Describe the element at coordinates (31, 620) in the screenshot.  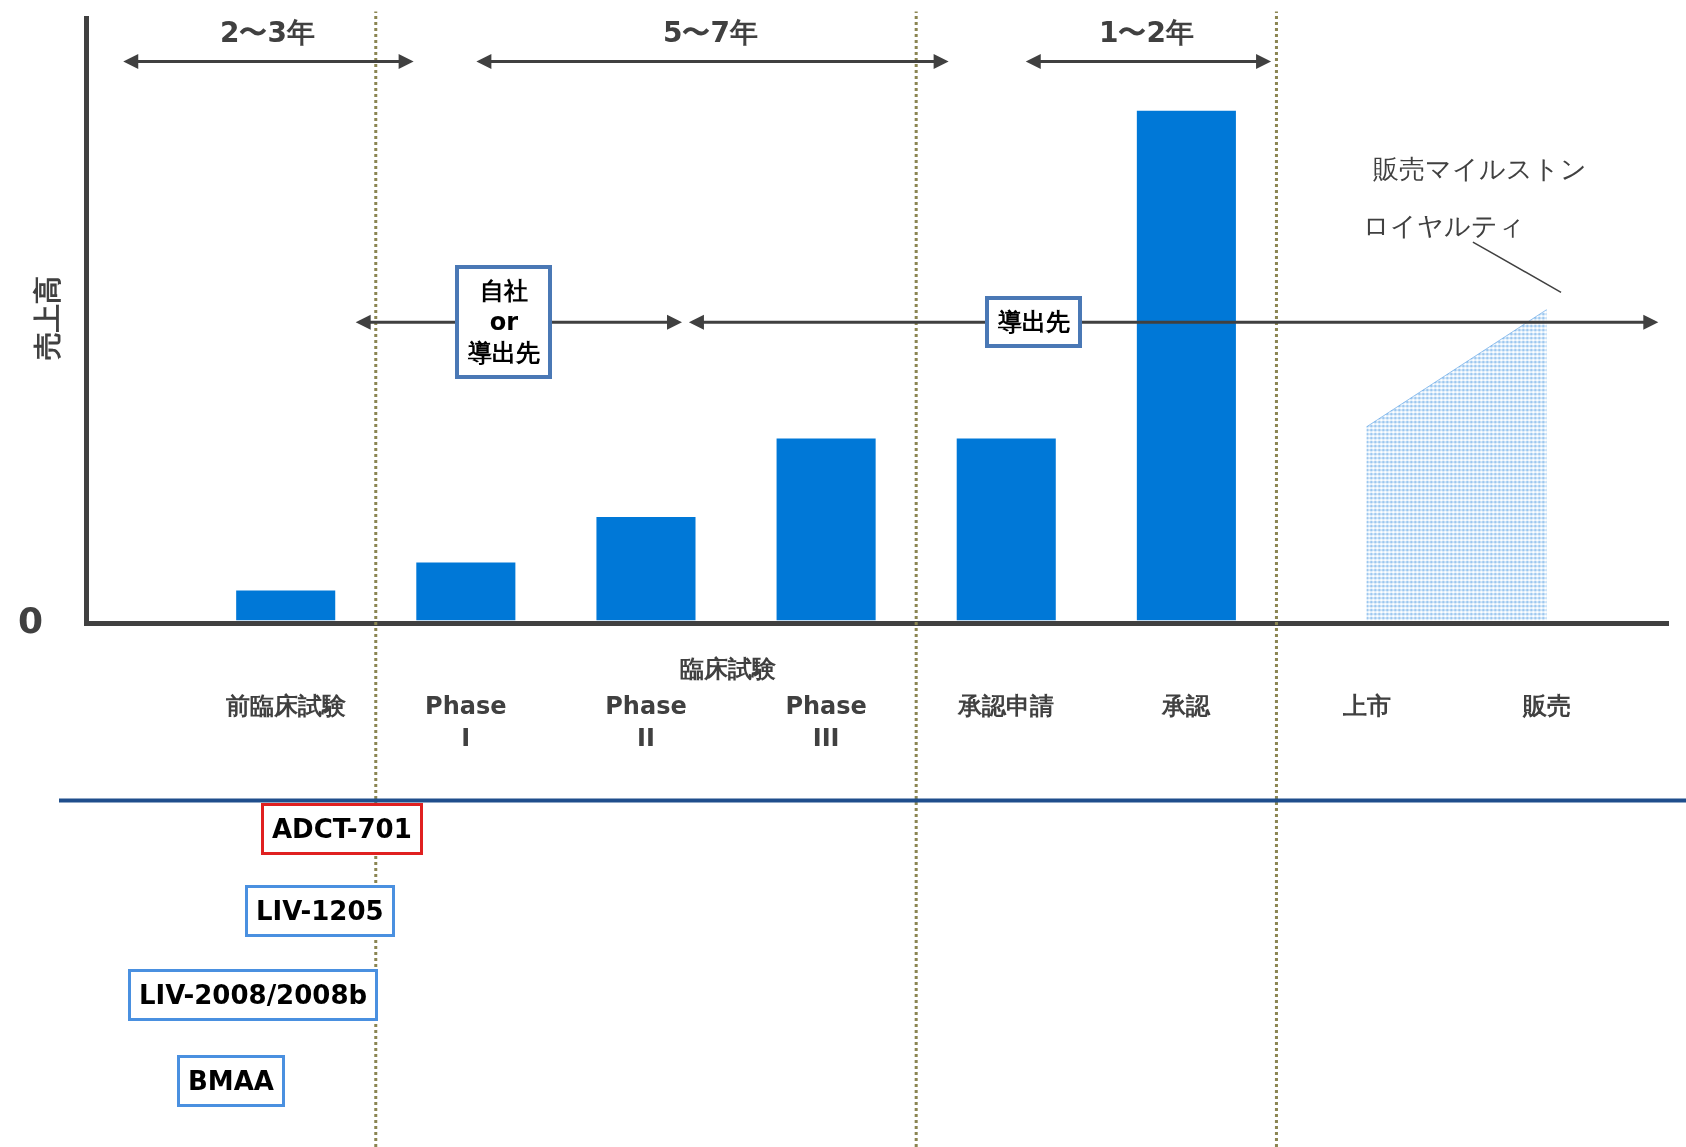
I see `text: 0` at that location.